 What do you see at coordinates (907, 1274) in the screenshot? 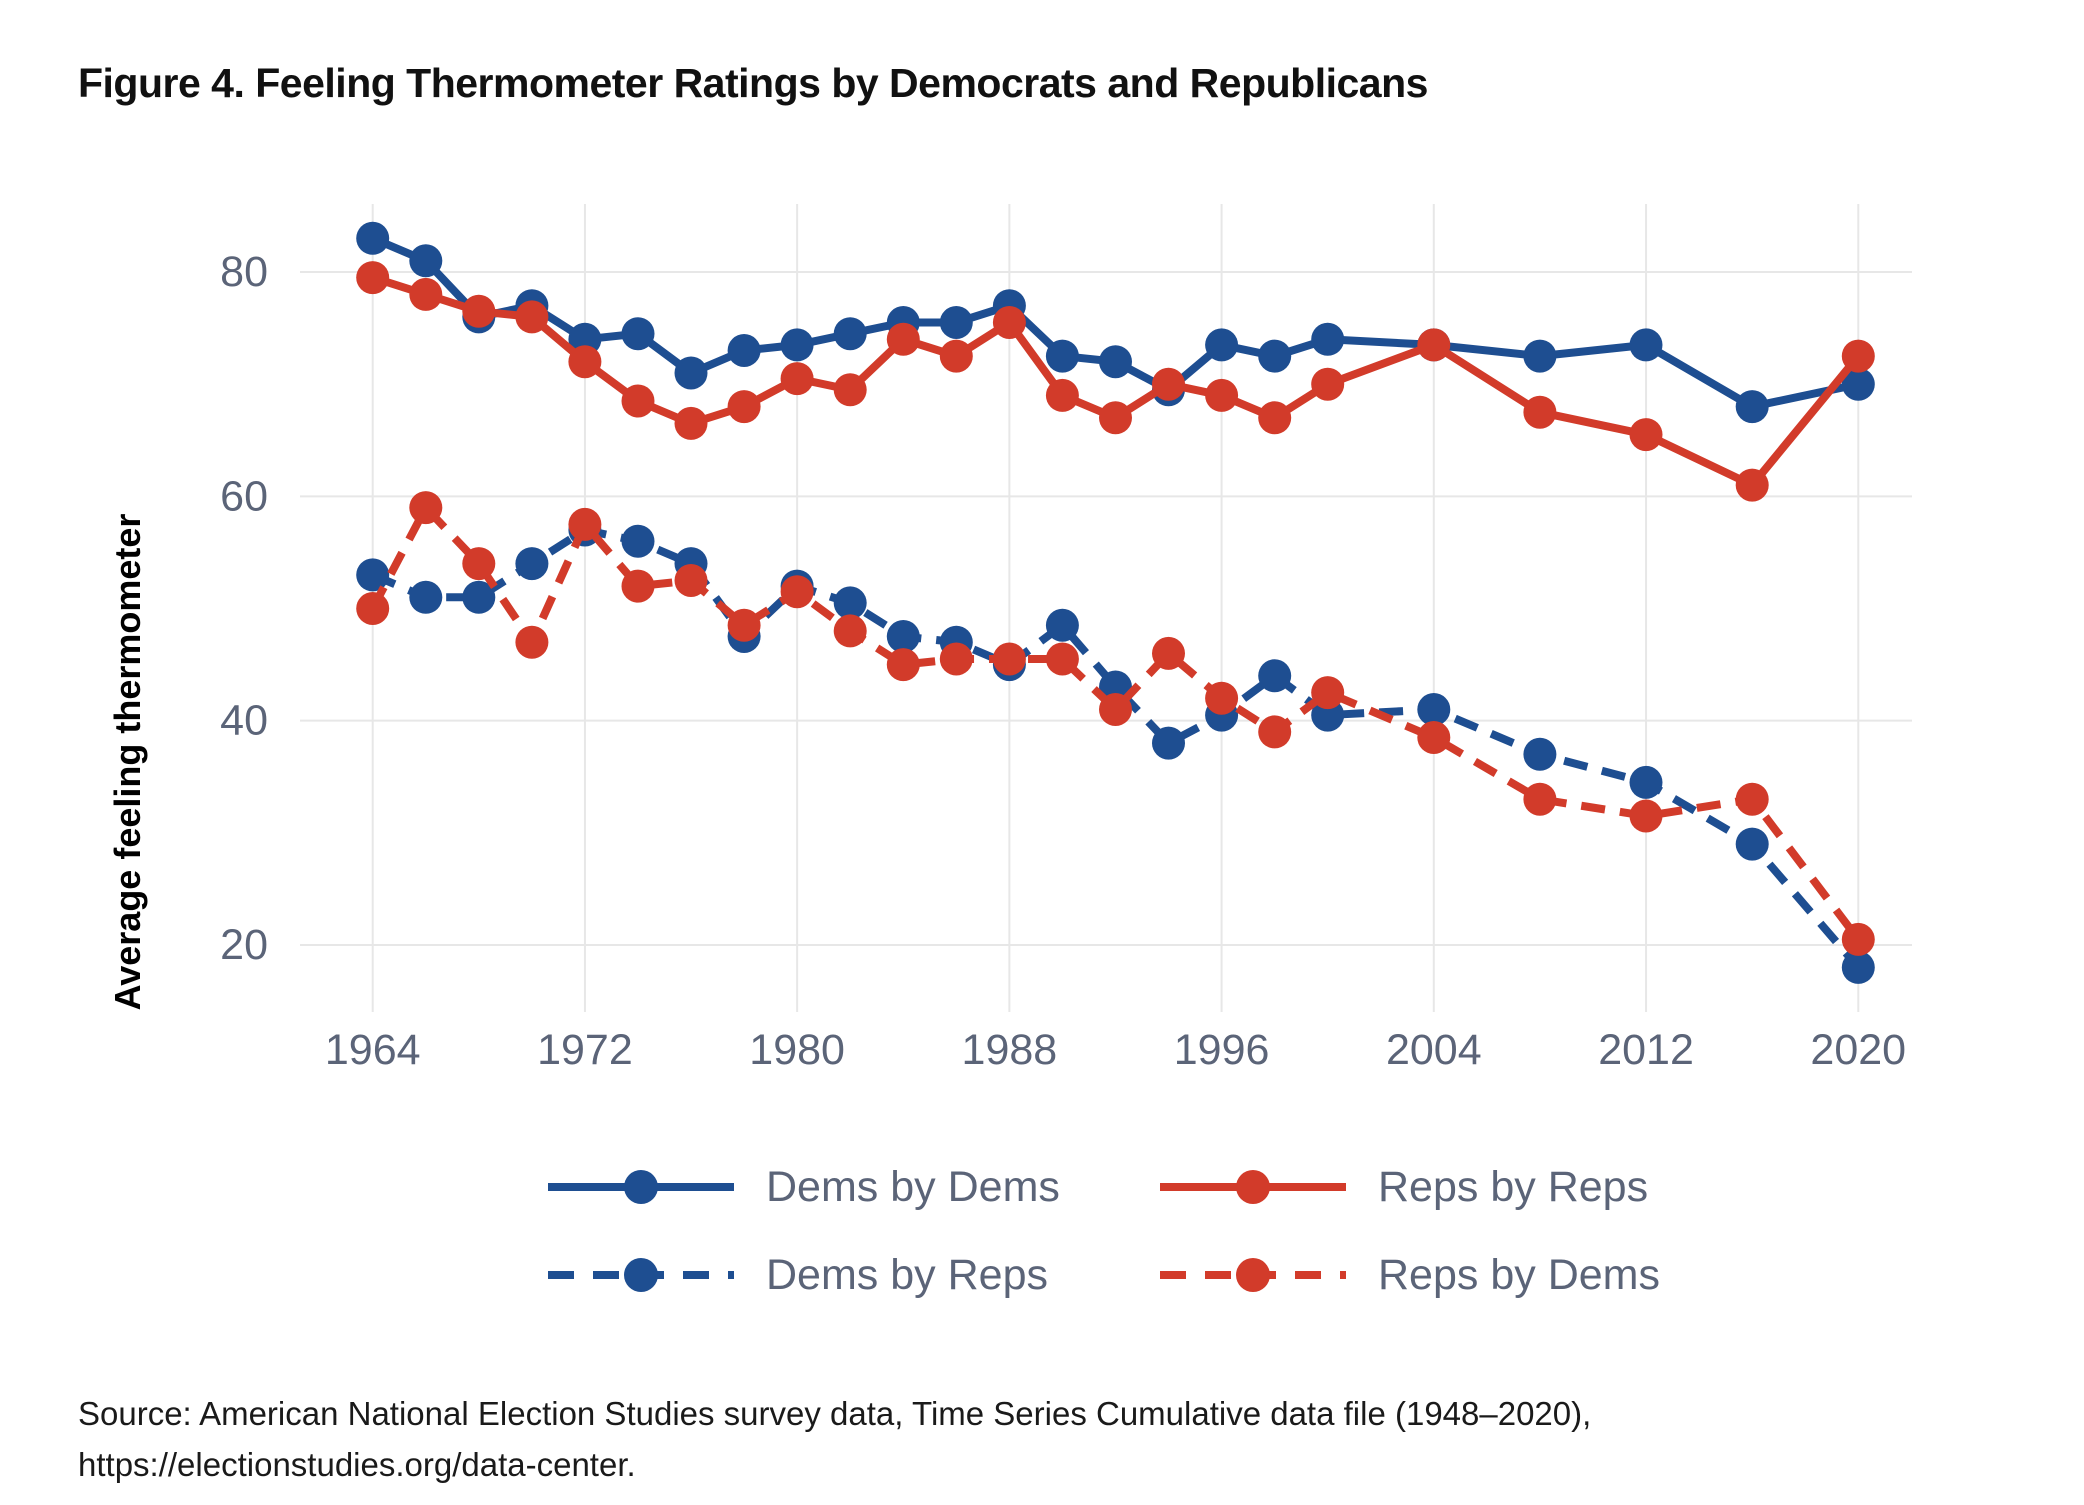
I see `legend-label: Dems by Reps` at bounding box center [907, 1274].